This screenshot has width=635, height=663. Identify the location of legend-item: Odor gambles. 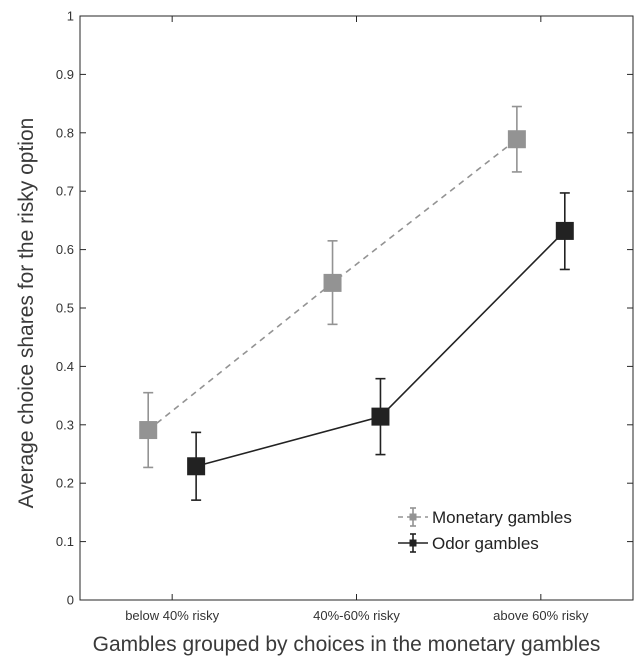
(468, 543).